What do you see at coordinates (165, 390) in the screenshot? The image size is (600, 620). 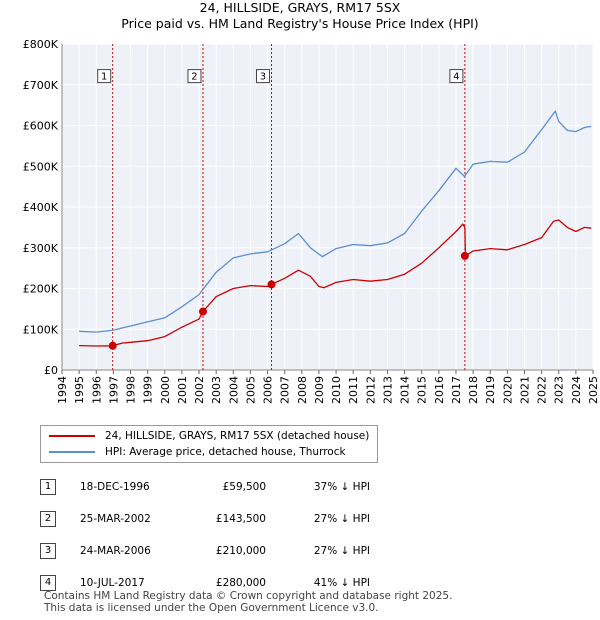 I see `x-tick-label: 2000` at bounding box center [165, 390].